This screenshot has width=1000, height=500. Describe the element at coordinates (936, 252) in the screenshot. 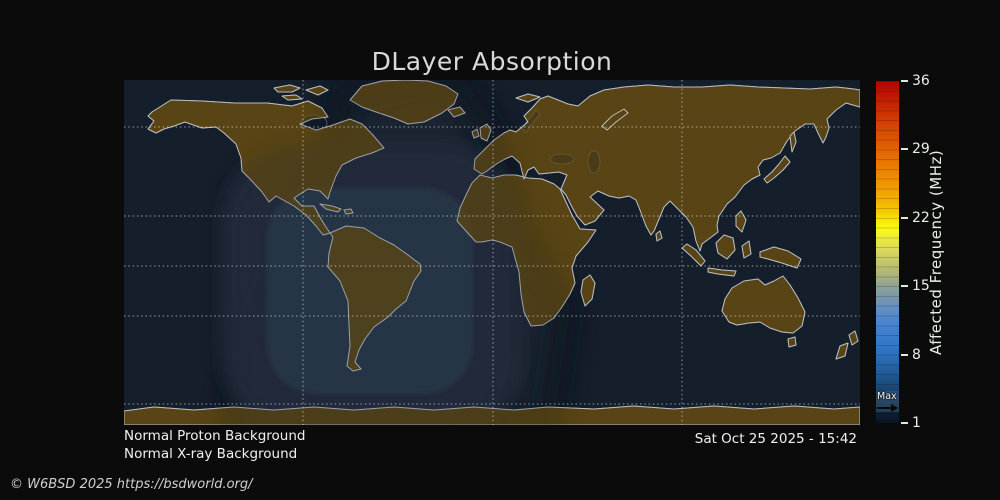

I see `colorbar-axis-label: Affected Frequency (MHz)` at that location.